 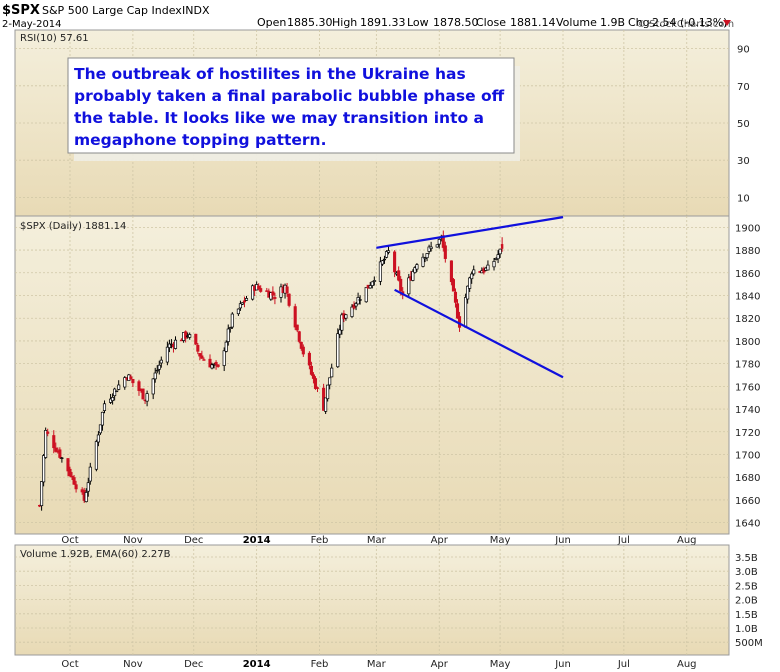 What do you see at coordinates (746, 572) in the screenshot?
I see `volume-tick-label: 3.0B` at bounding box center [746, 572].